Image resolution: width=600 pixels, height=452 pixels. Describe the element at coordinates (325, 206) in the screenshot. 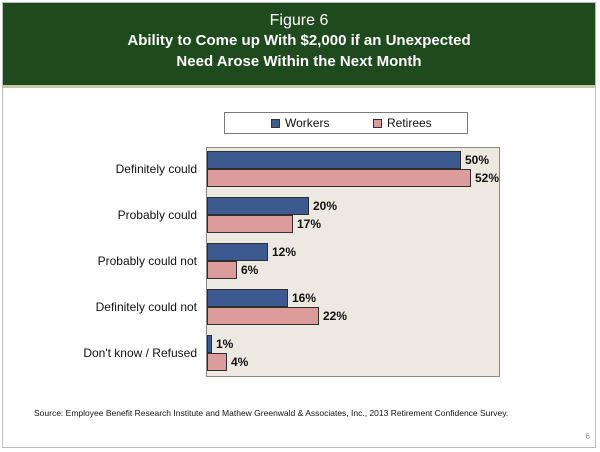

I see `value-label-workers-probably-could: 20%` at that location.